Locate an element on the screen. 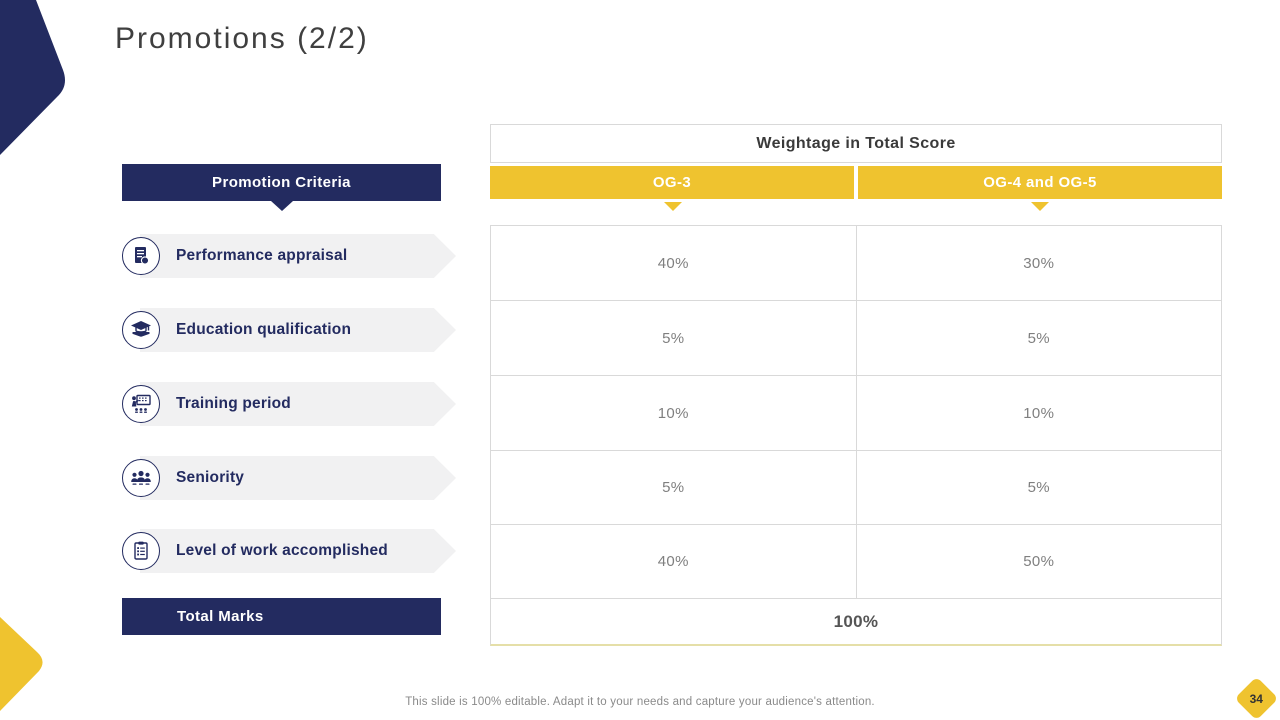  page-number: 34 is located at coordinates (1256, 698).